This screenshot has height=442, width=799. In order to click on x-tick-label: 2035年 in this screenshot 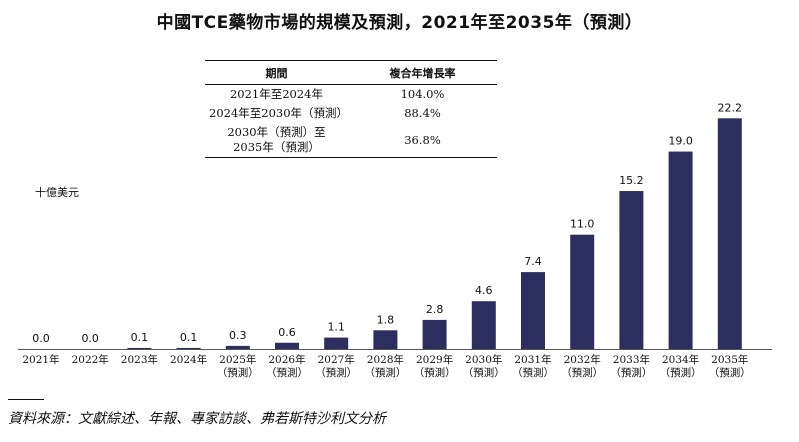, I will do `click(729, 359)`.